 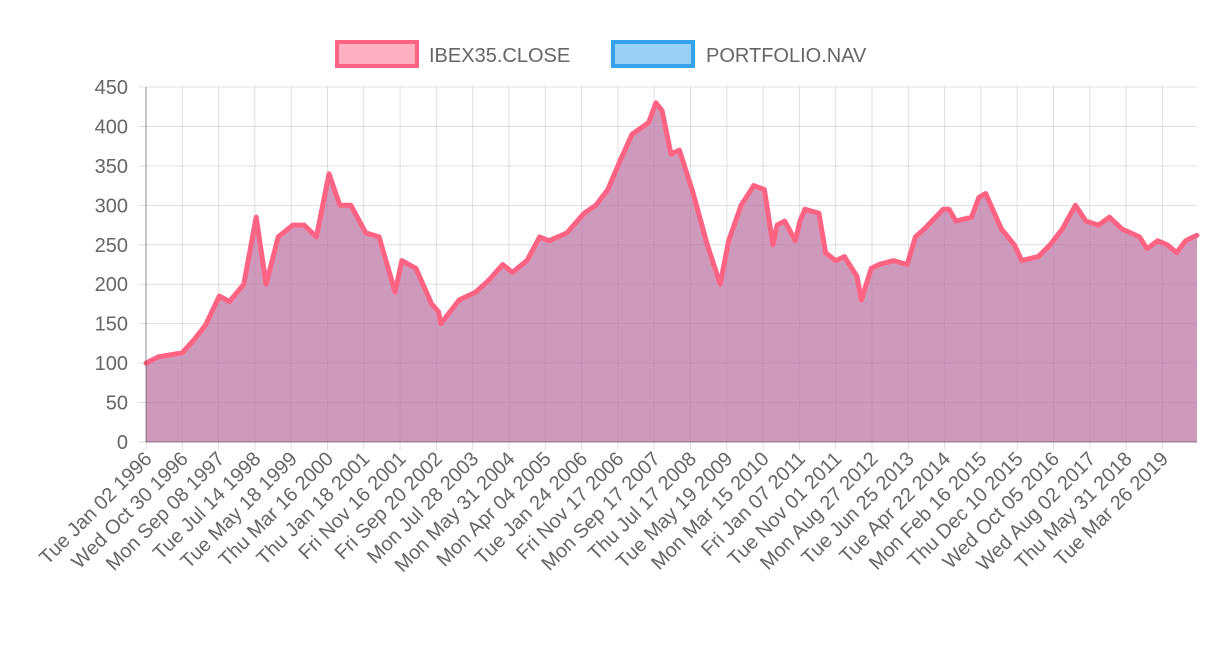 What do you see at coordinates (111, 167) in the screenshot?
I see `y-tick-label: 350` at bounding box center [111, 167].